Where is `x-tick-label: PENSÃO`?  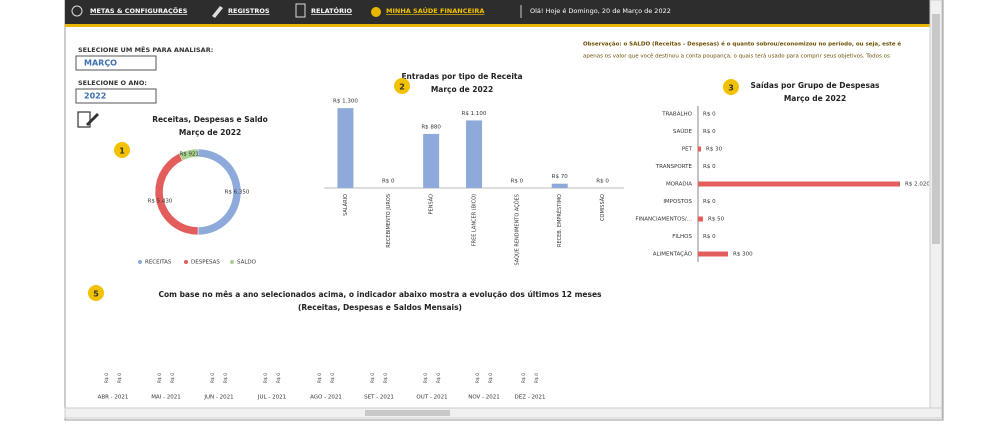 x-tick-label: PENSÃO is located at coordinates (431, 204).